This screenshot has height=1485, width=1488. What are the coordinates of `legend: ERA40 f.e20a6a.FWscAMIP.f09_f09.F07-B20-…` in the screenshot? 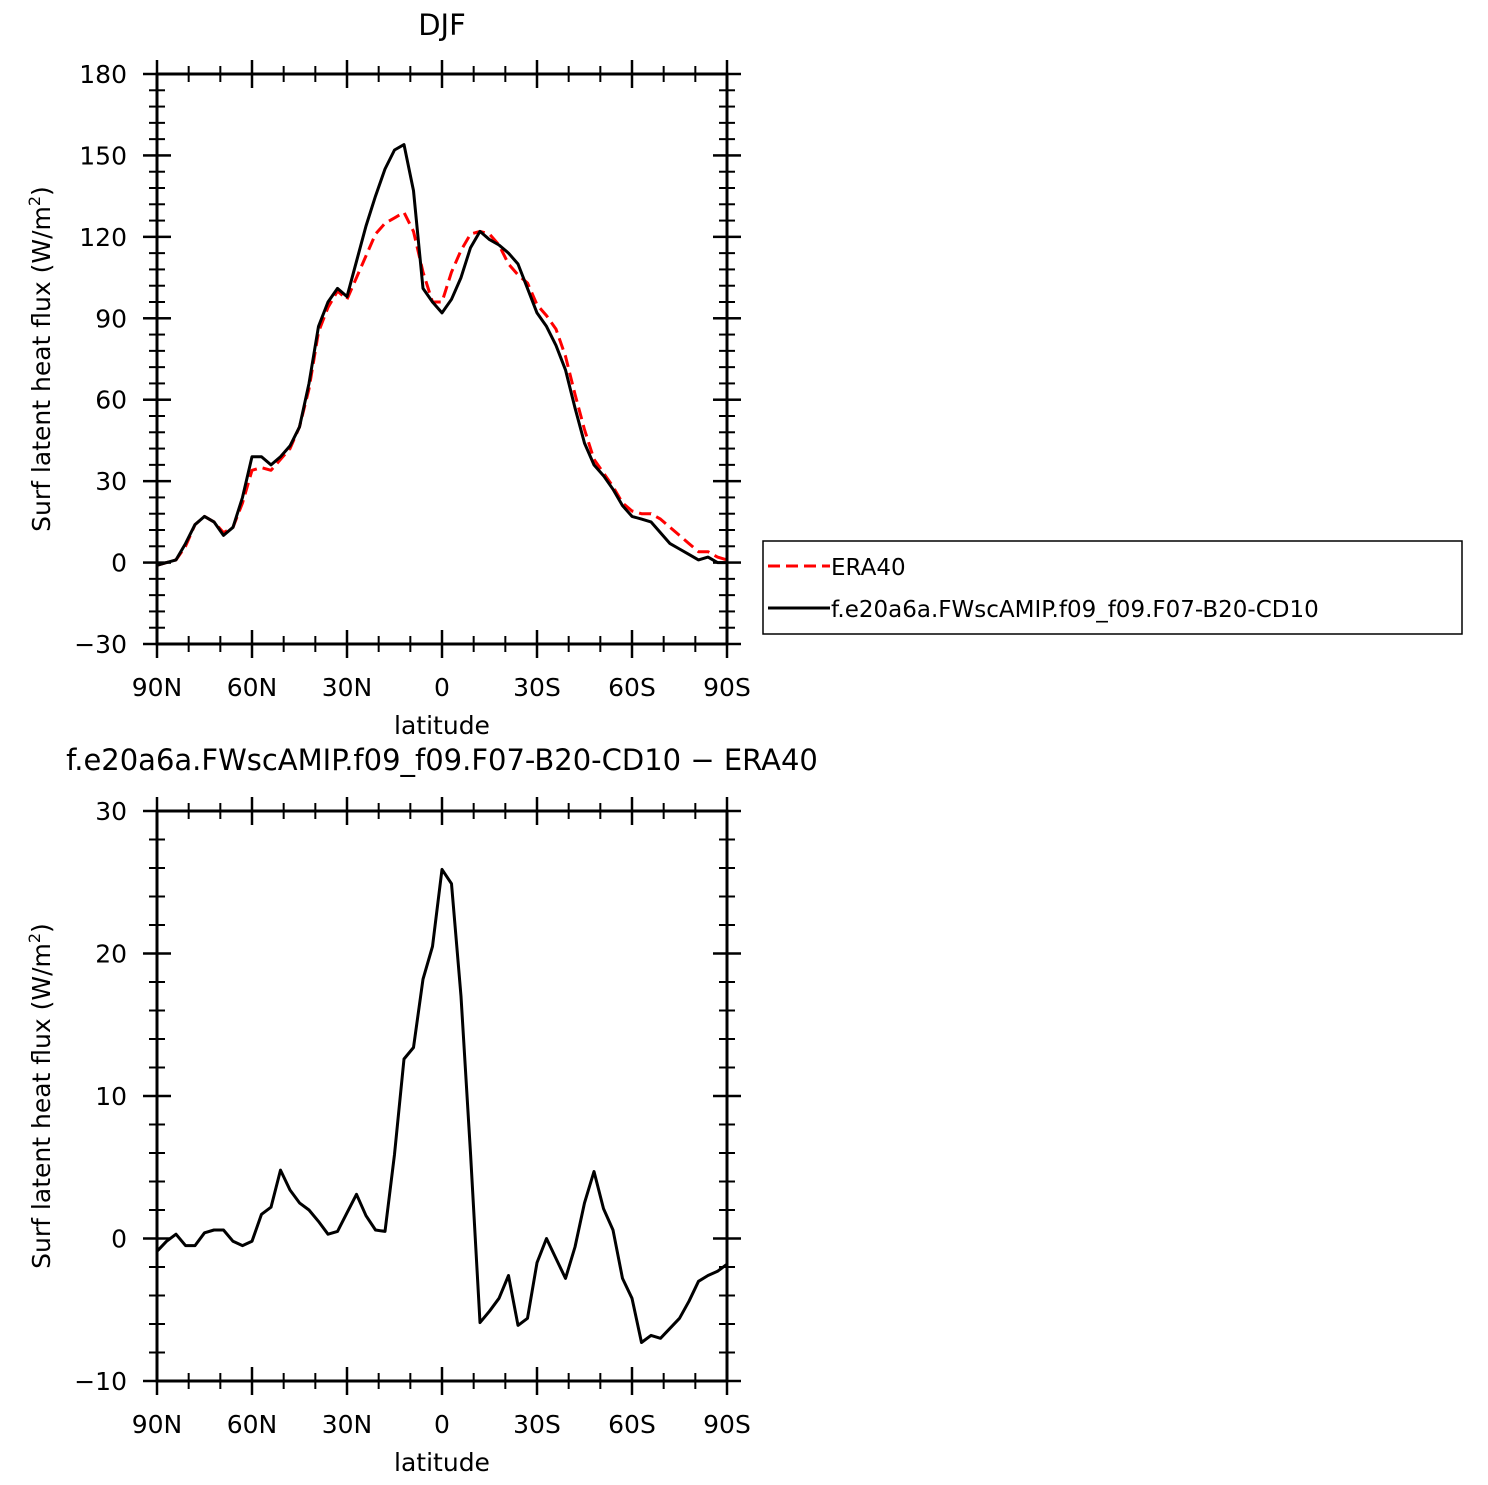 It's located at (1112, 587).